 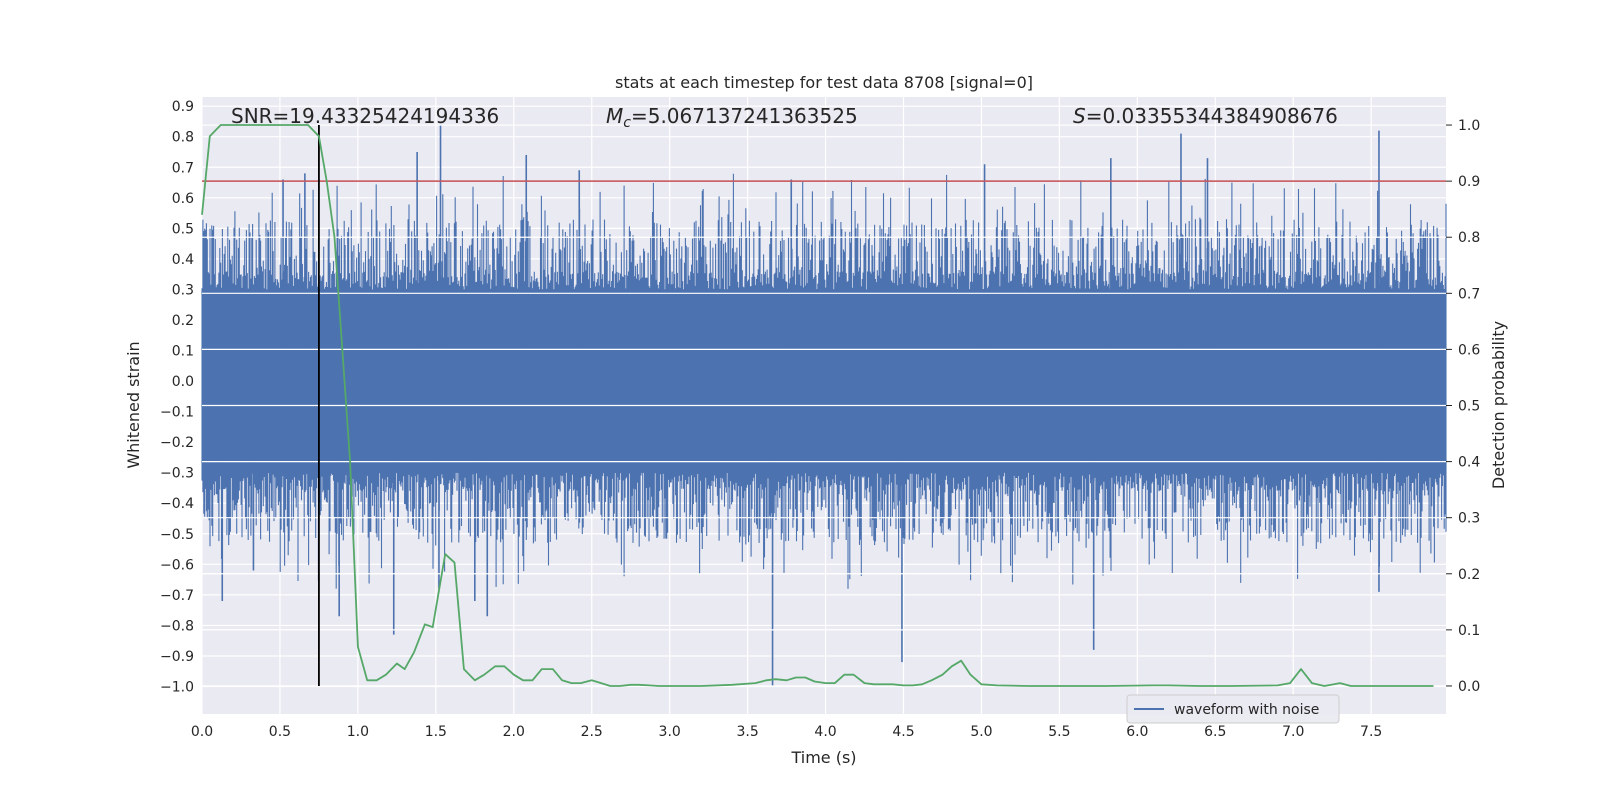 What do you see at coordinates (365, 116) in the screenshot?
I see `annotation-snr: SNR=19.43325424194336` at bounding box center [365, 116].